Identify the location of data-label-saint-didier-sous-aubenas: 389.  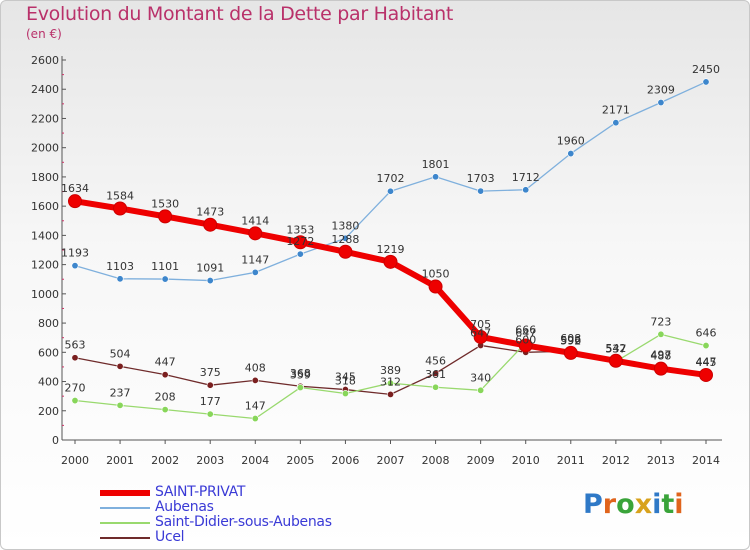
(390, 370).